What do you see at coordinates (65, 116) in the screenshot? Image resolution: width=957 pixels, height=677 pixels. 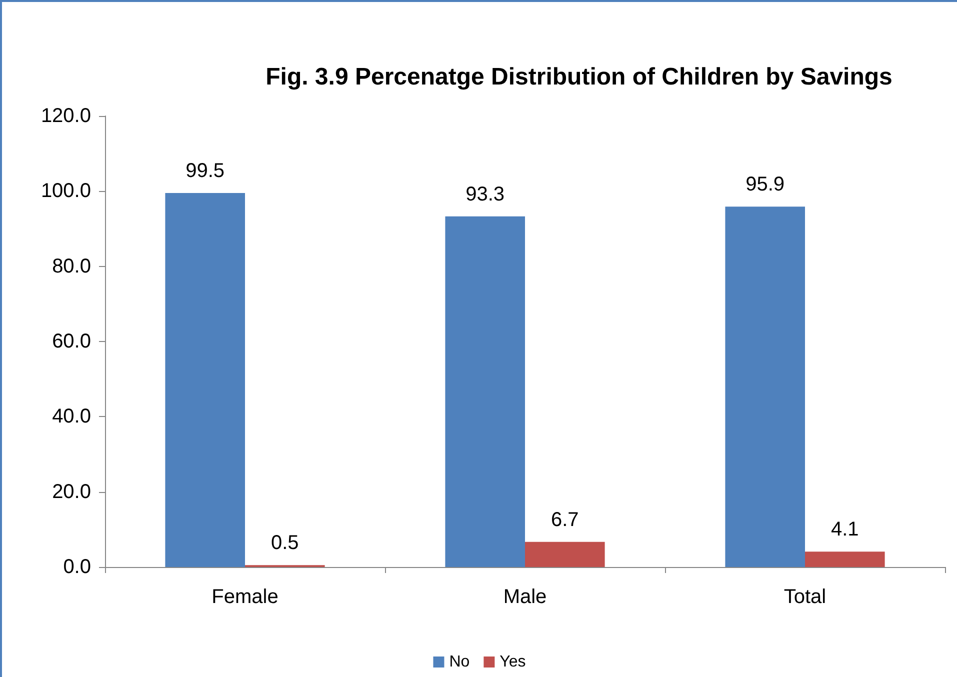 I see `y-tick-label: 120.0` at bounding box center [65, 116].